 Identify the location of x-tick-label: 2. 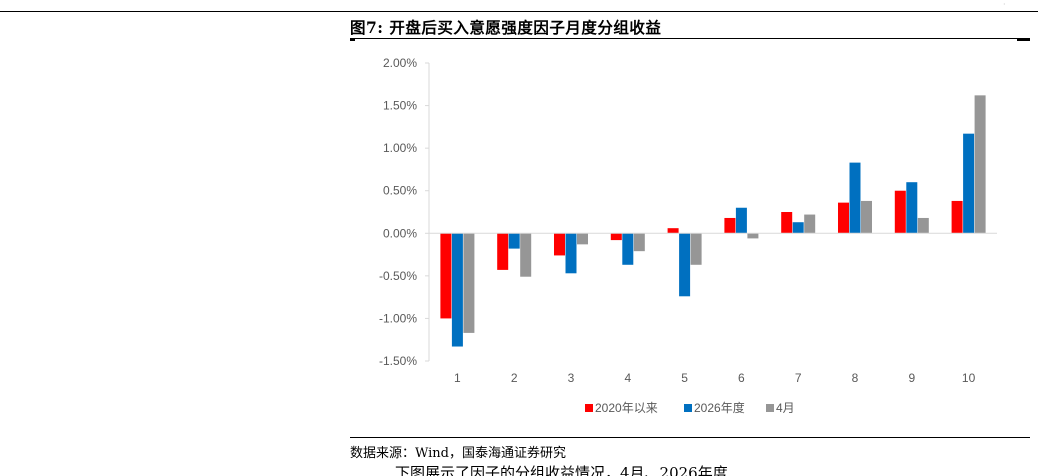
(514, 378).